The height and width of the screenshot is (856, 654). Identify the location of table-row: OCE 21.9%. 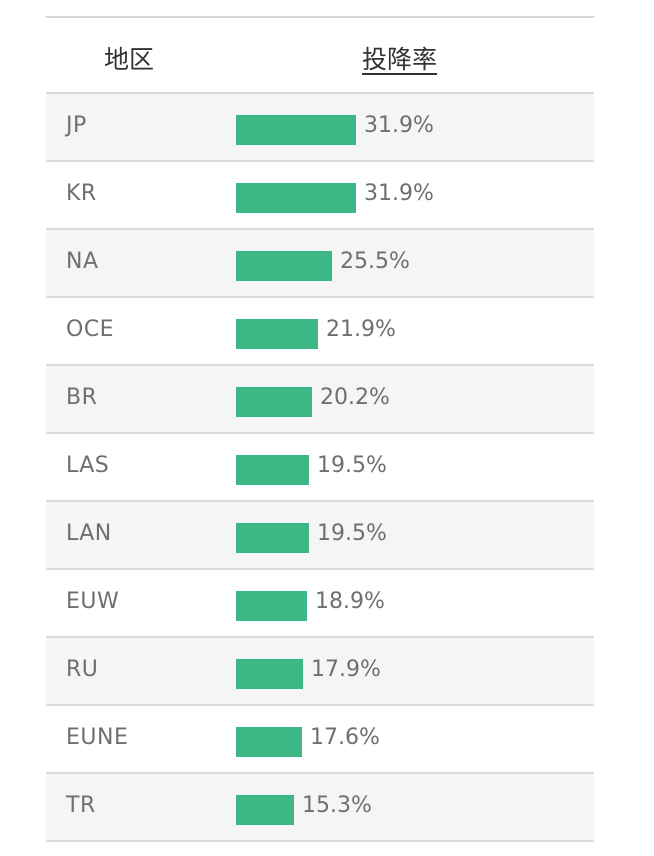
(320, 332).